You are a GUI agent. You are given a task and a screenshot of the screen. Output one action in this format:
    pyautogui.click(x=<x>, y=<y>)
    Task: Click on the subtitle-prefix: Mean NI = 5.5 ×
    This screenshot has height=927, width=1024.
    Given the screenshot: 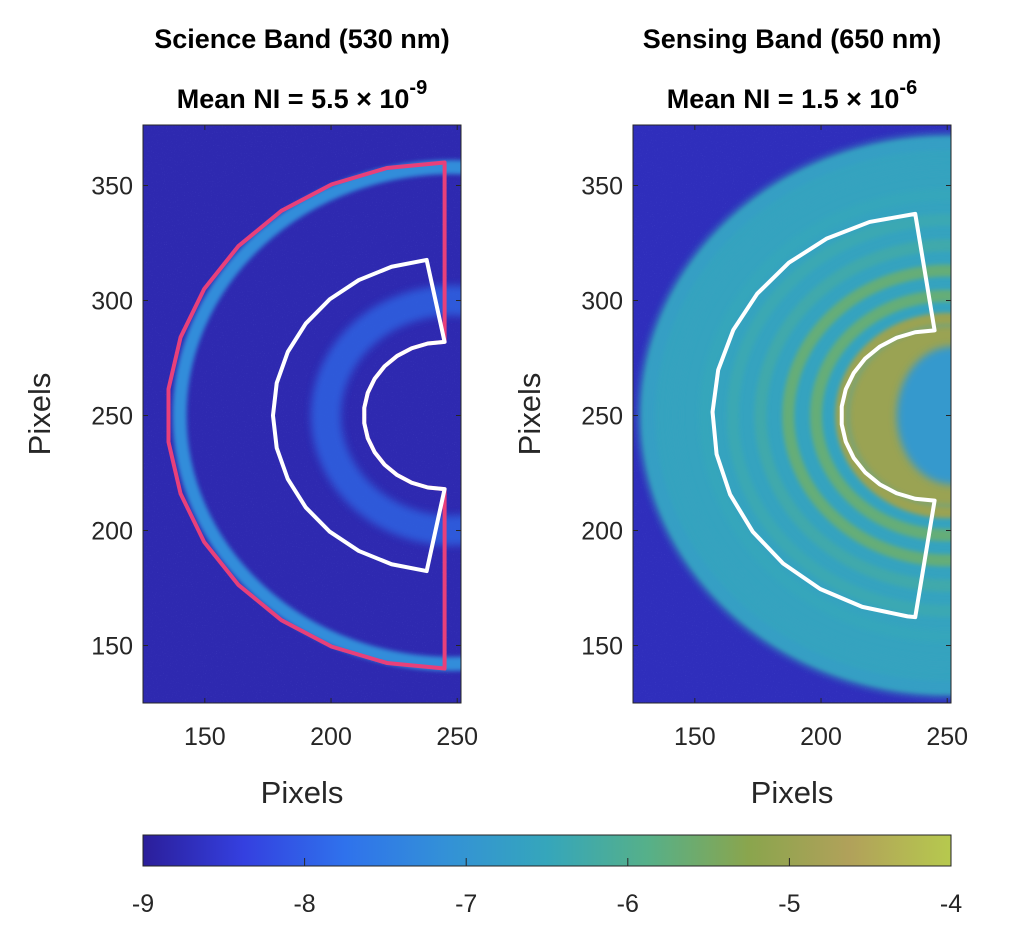 What is the action you would take?
    pyautogui.click(x=278, y=99)
    